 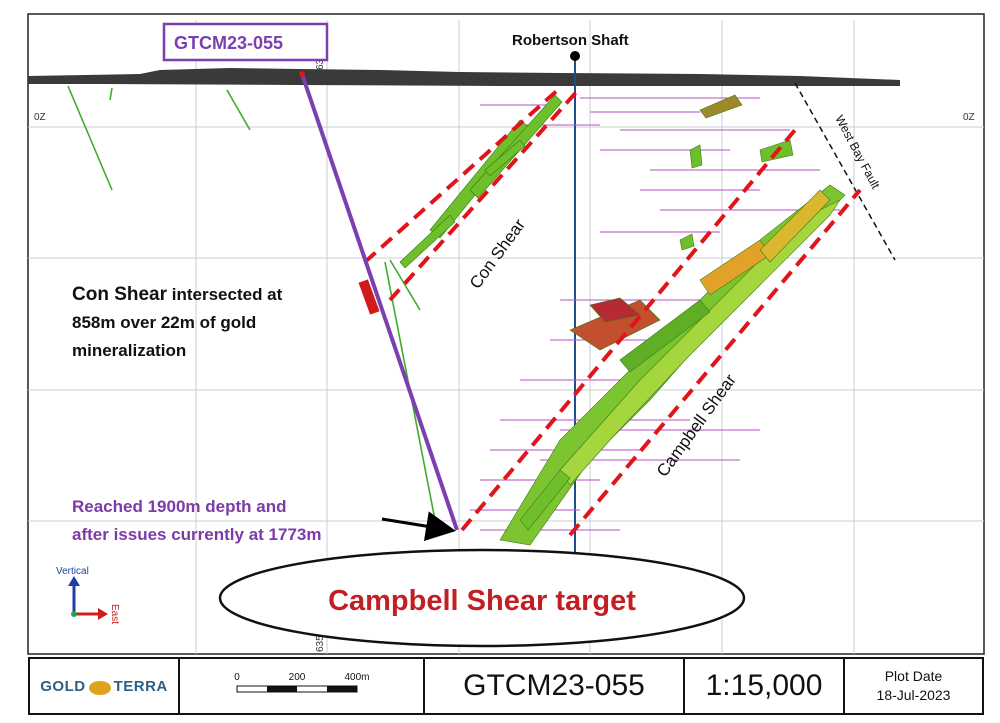 What do you see at coordinates (369, 297) in the screenshot?
I see `con-shear-intercept` at bounding box center [369, 297].